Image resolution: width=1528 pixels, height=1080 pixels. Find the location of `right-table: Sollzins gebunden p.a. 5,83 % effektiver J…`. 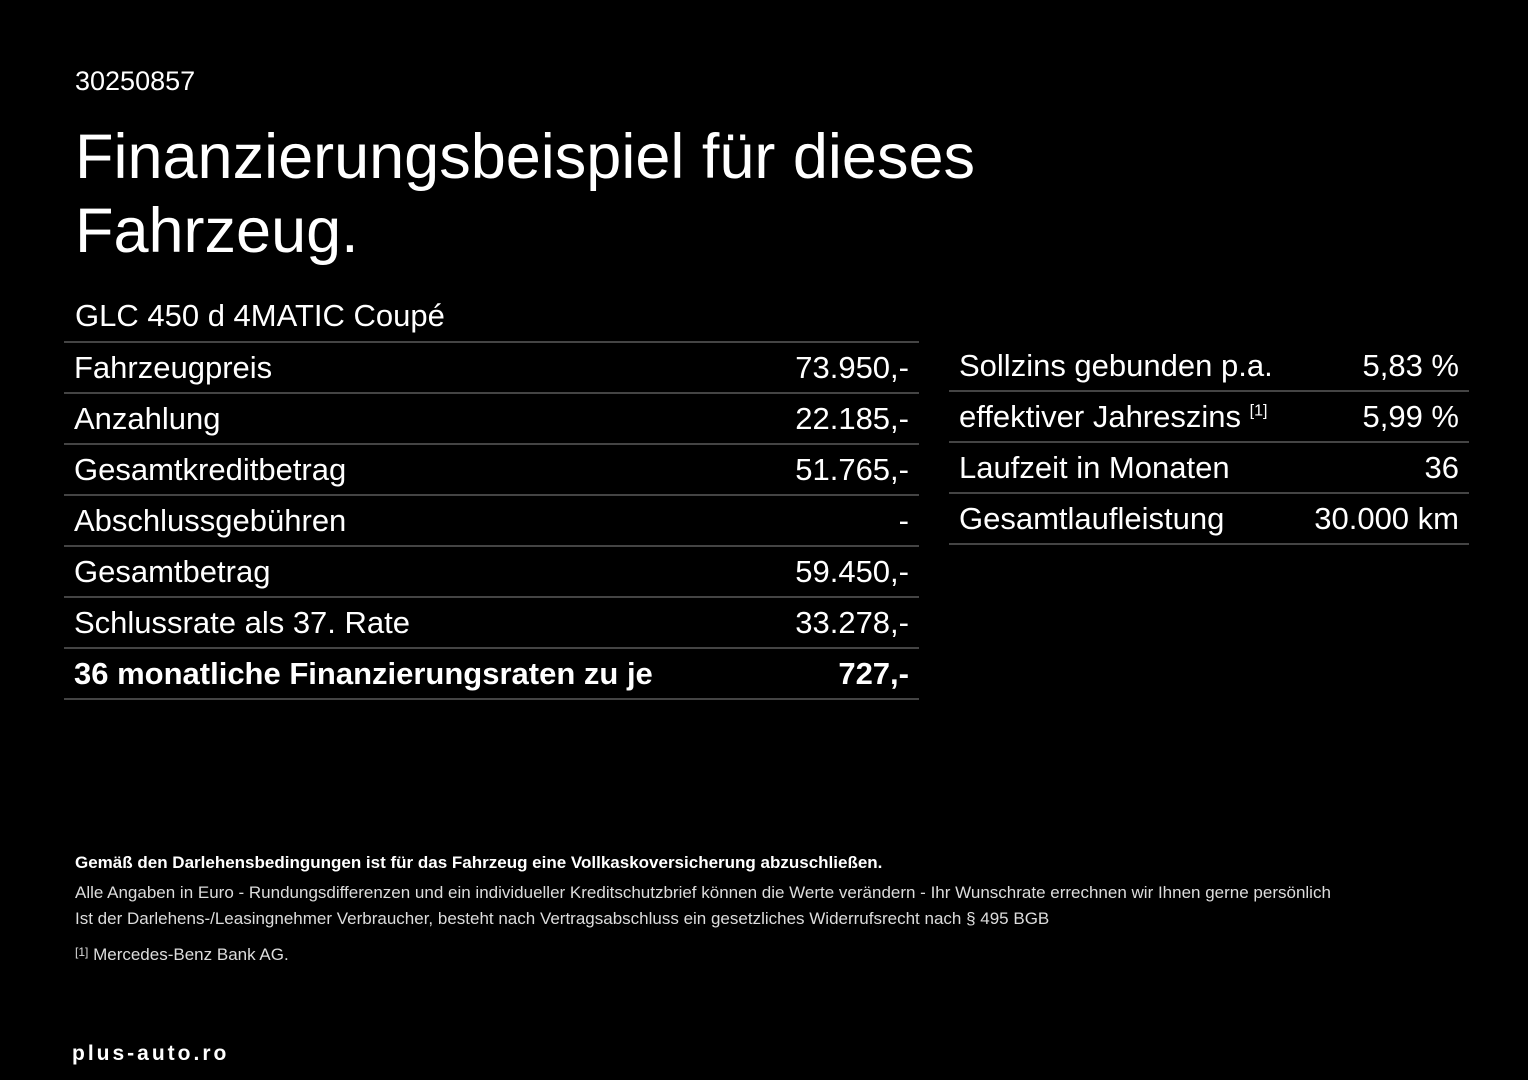

right-table: Sollzins gebunden p.a. 5,83 % effektiver J… is located at coordinates (1209, 443).